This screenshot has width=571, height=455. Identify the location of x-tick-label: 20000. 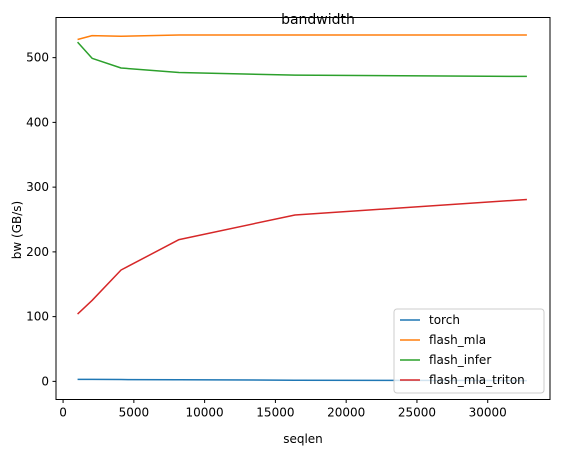
(346, 413).